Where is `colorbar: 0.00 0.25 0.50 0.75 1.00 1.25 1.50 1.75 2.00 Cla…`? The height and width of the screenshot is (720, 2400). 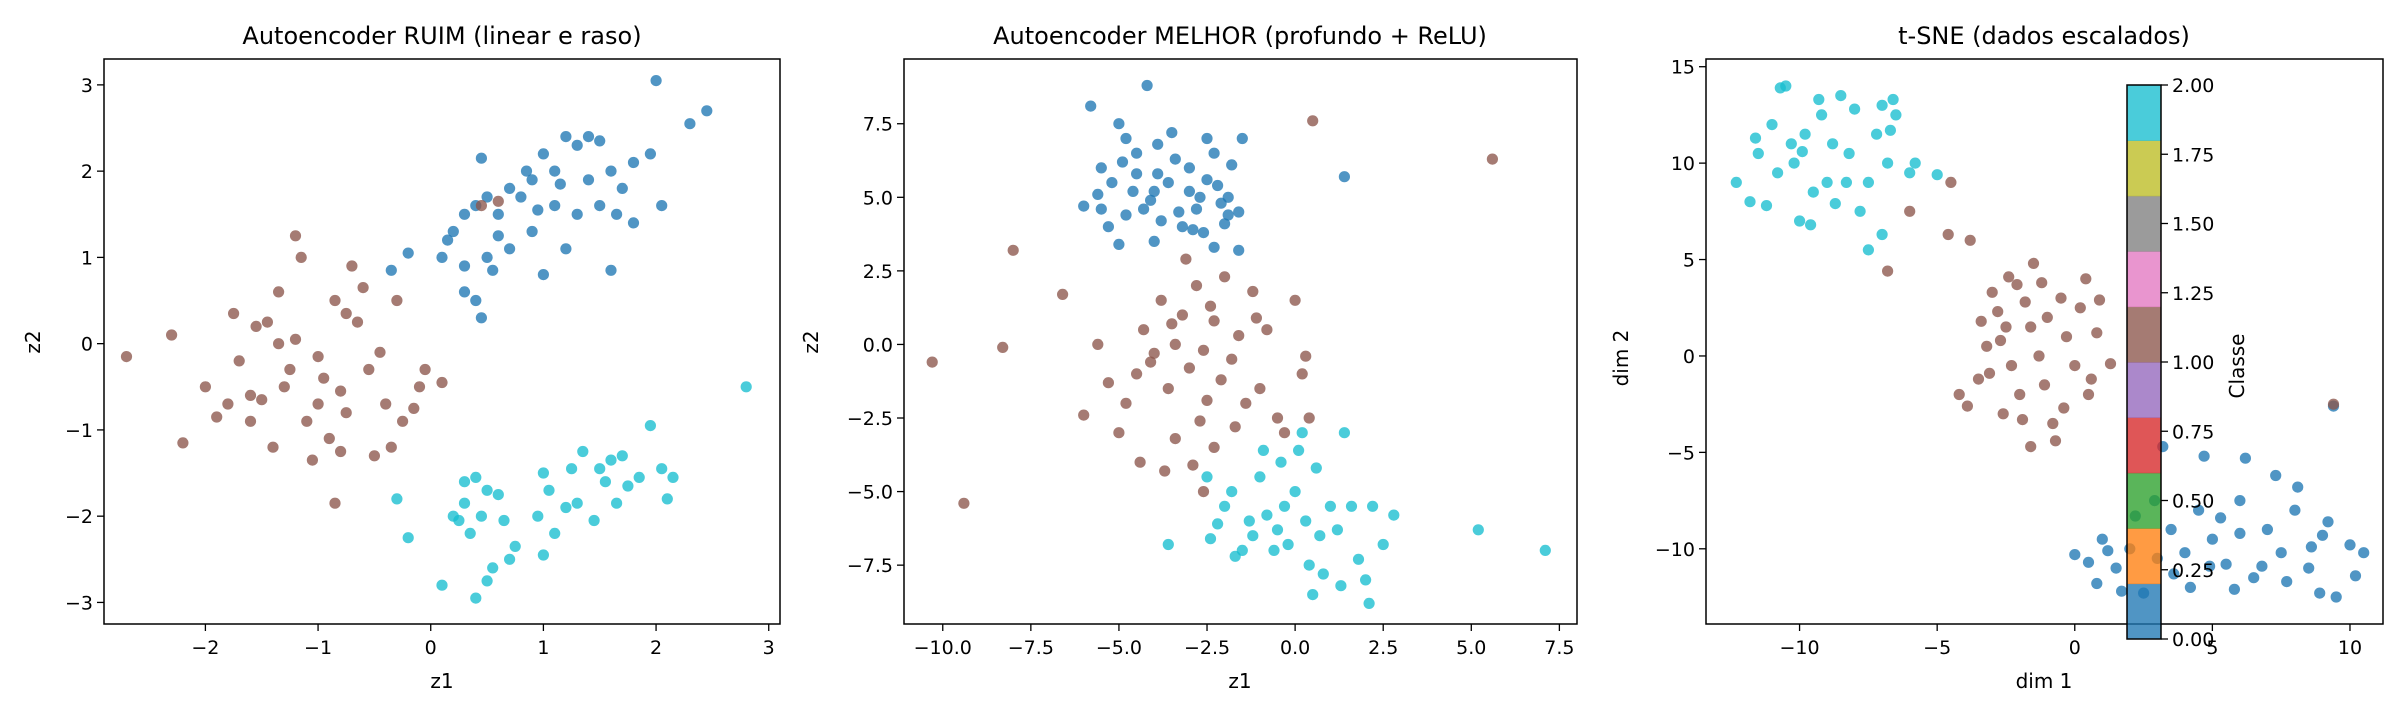 colorbar: 0.00 0.25 0.50 0.75 1.00 1.25 1.50 1.75 2.00 Cla… is located at coordinates (2187, 363).